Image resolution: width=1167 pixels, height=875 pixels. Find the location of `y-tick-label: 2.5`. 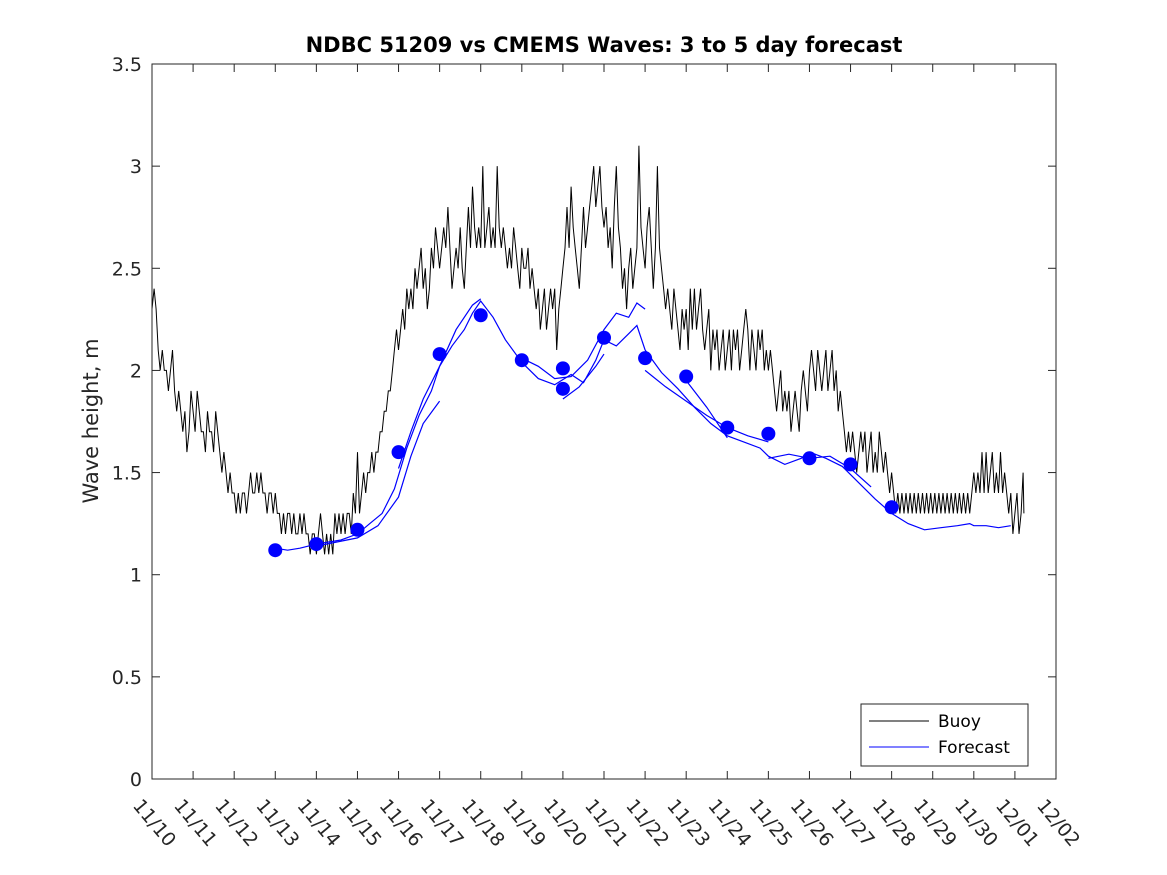

y-tick-label: 2.5 is located at coordinates (127, 269).